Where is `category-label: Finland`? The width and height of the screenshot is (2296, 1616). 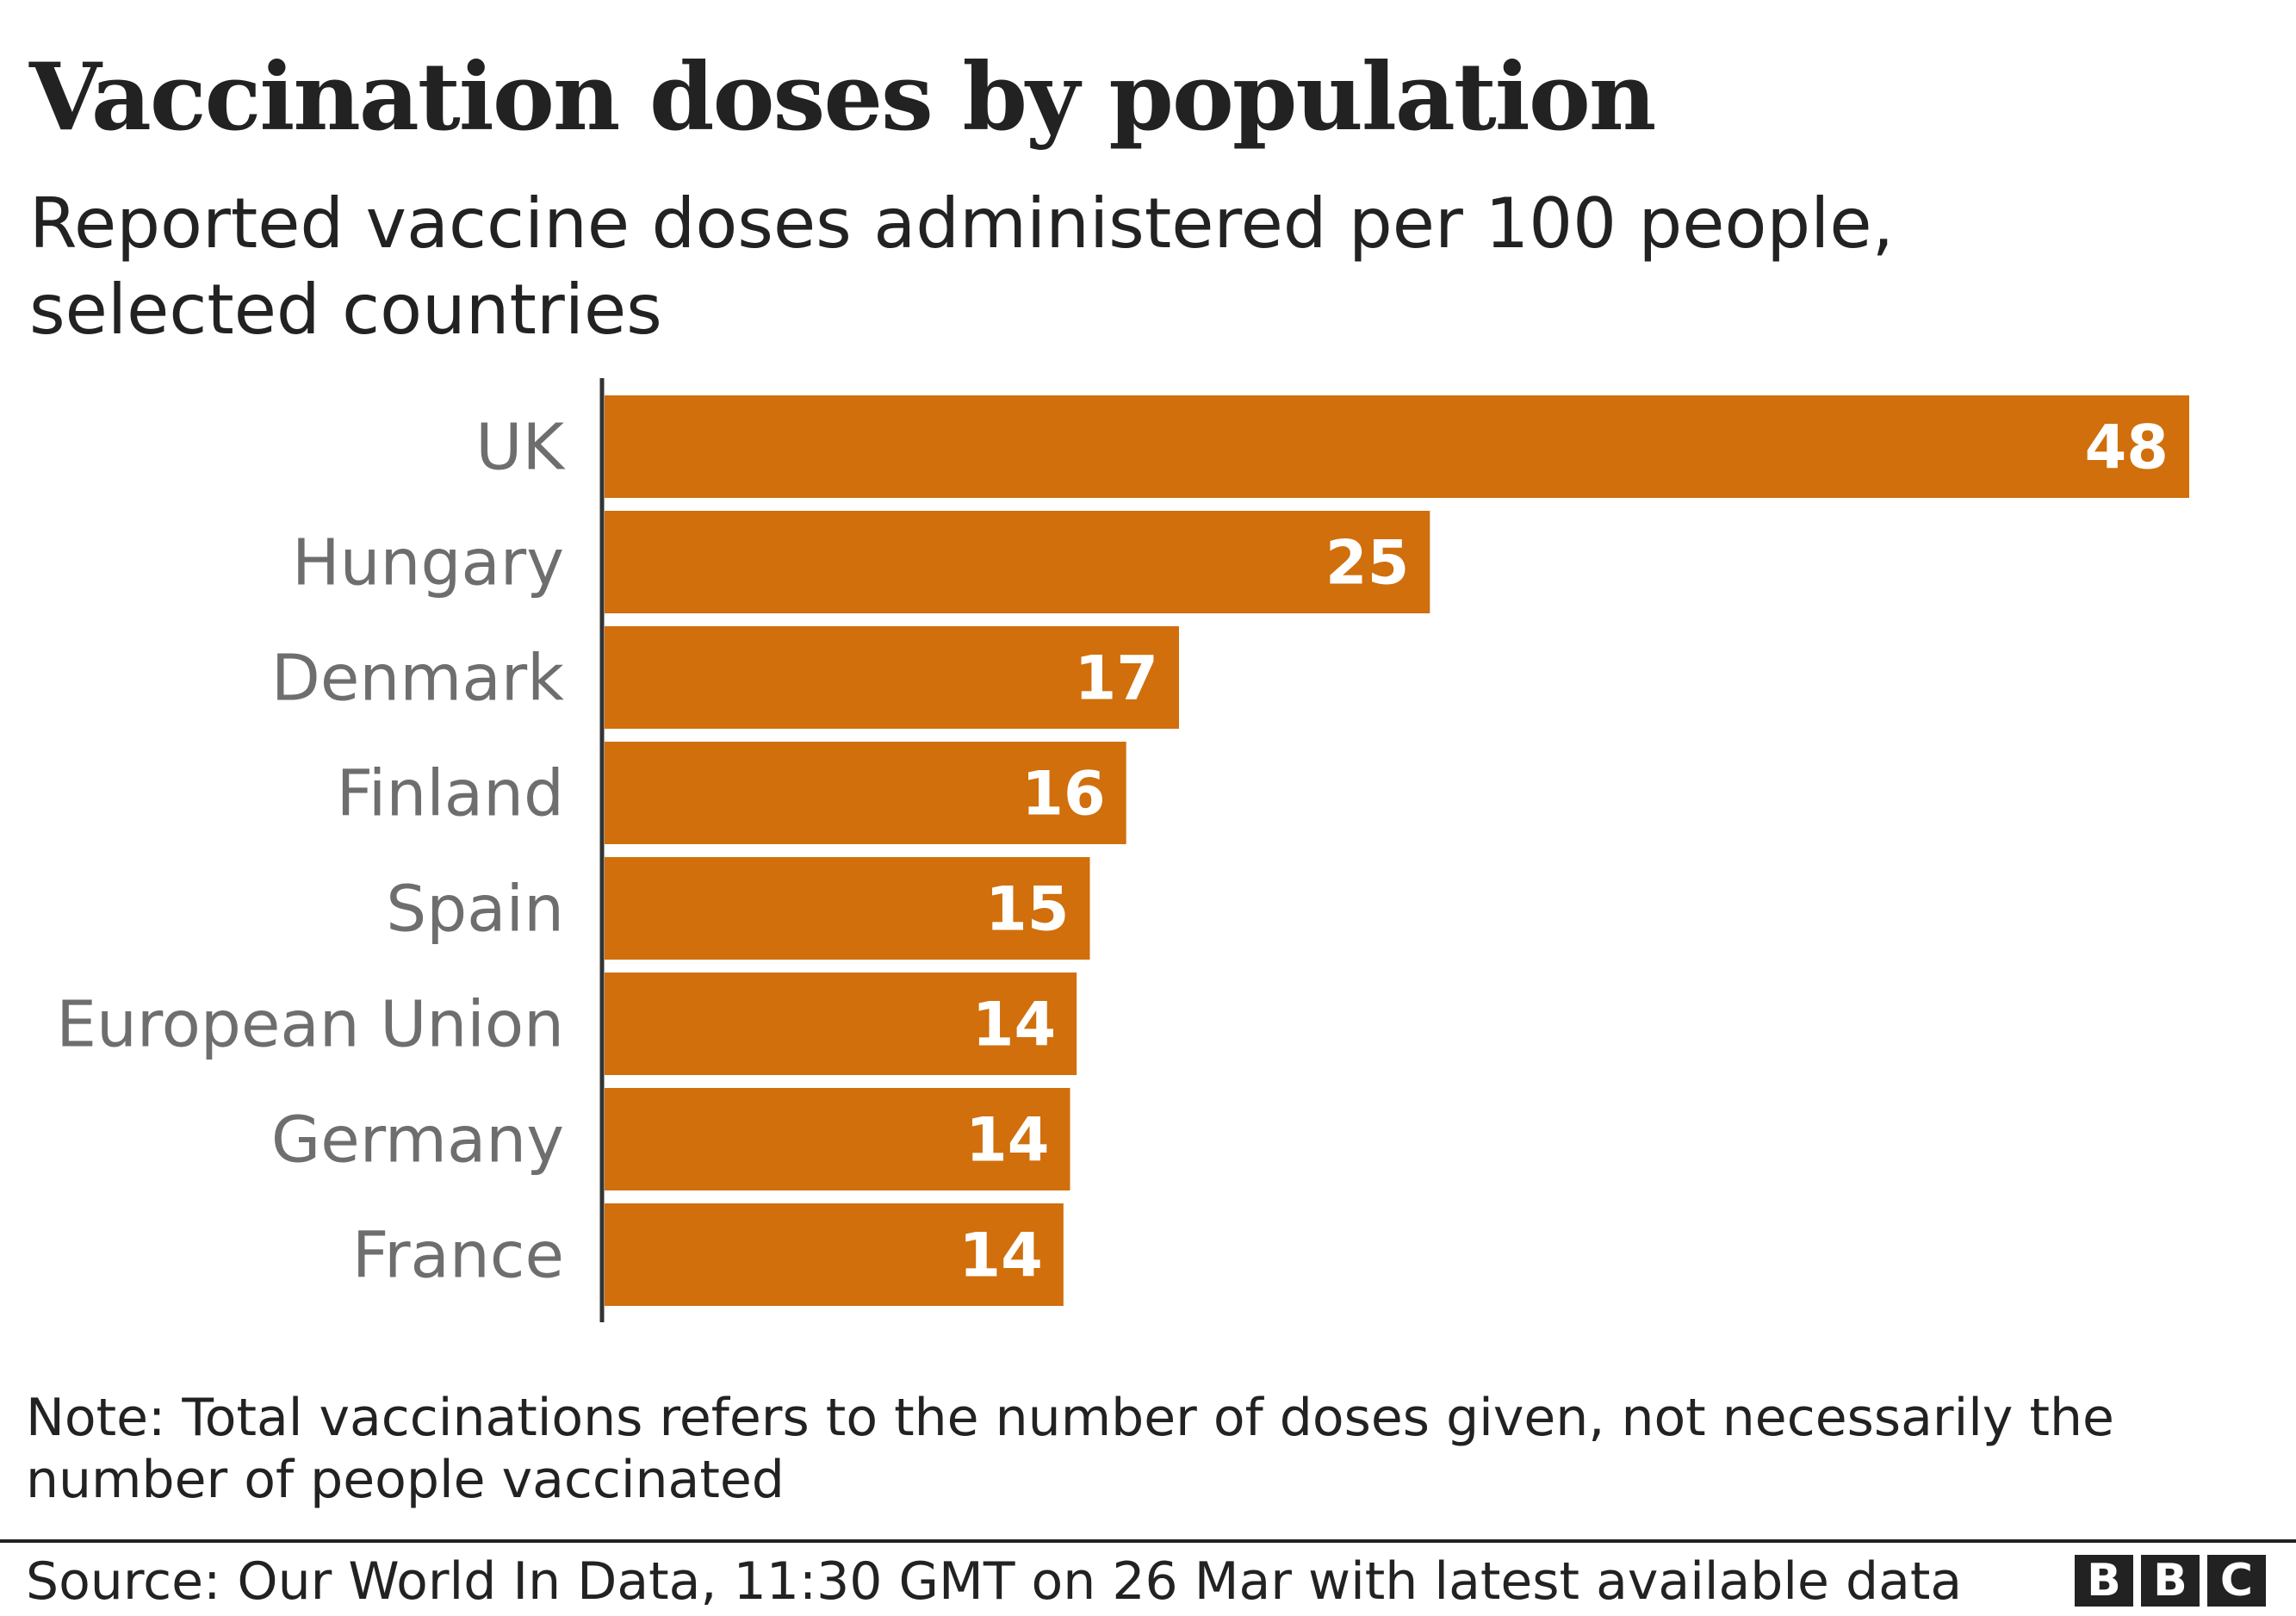 category-label: Finland is located at coordinates (450, 794).